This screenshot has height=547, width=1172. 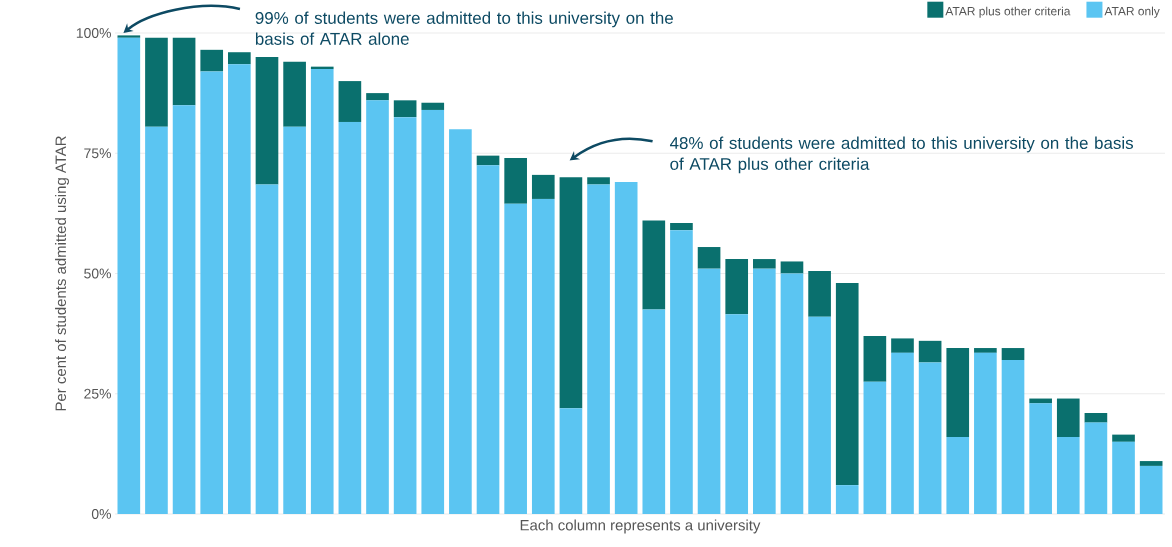 I want to click on legend-label: ATAR plus other criteria, so click(x=1008, y=12).